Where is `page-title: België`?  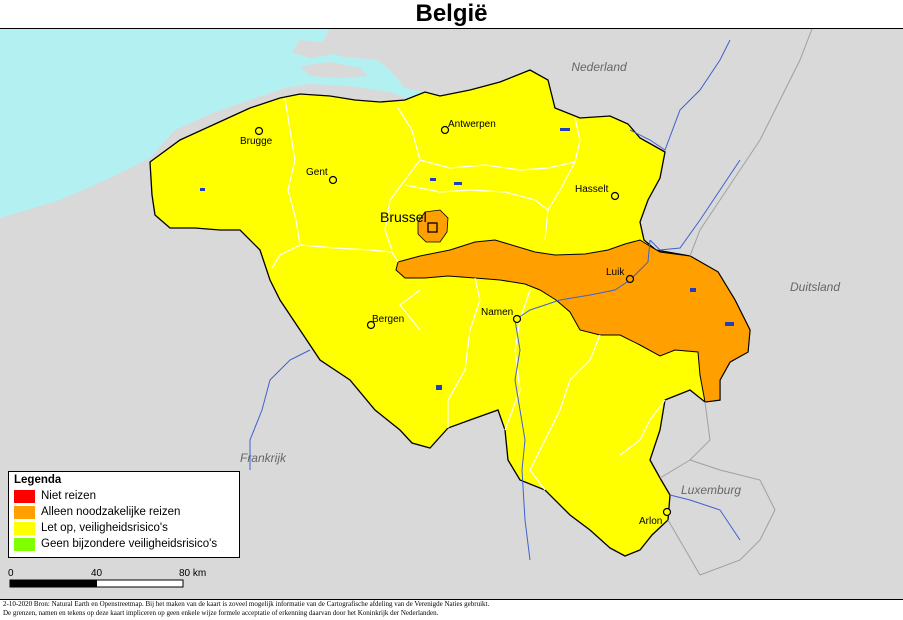
page-title: België is located at coordinates (451, 13).